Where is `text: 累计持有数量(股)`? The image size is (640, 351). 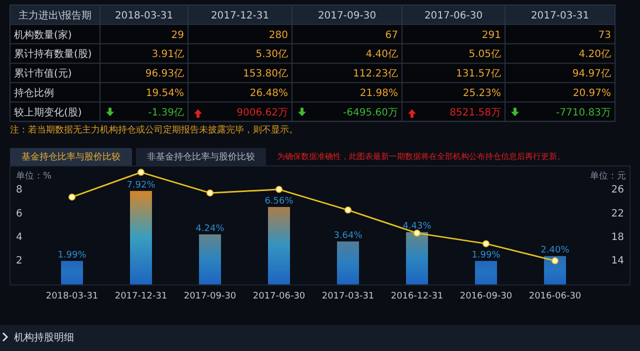
text: 累计持有数量(股) is located at coordinates (53, 54).